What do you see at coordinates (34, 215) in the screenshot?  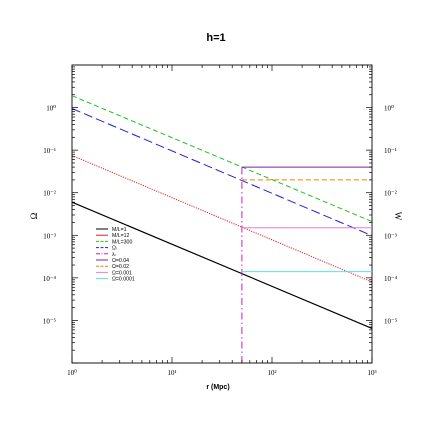 I see `y-axis-label: Ω` at bounding box center [34, 215].